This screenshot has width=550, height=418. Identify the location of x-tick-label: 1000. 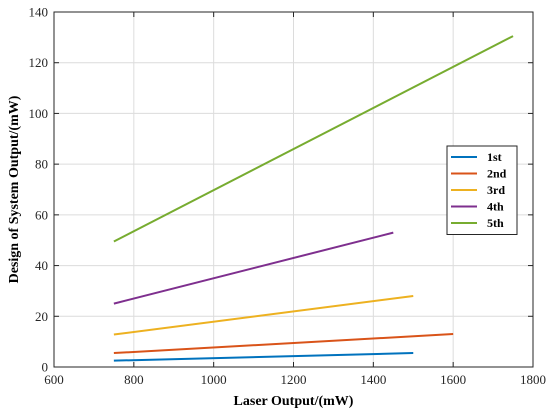
(214, 379).